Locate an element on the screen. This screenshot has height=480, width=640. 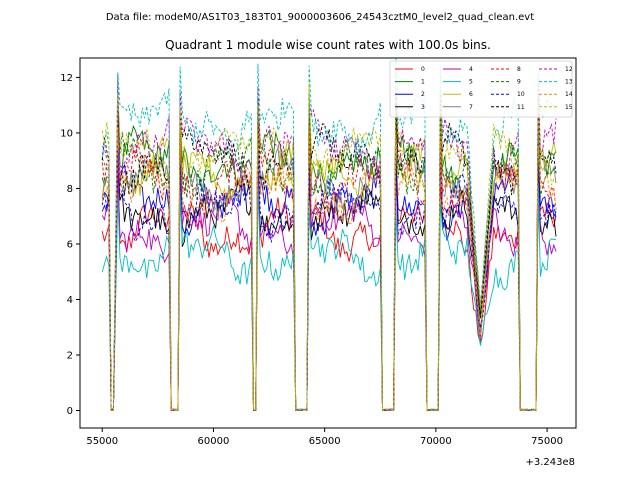
legend-label-9: 9 is located at coordinates (519, 82).